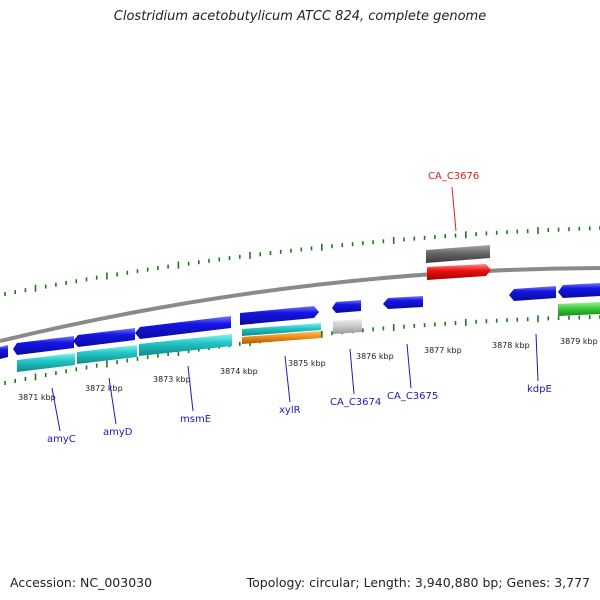 The width and height of the screenshot is (600, 600). What do you see at coordinates (281, 337) in the screenshot?
I see `gene-feature-orange` at bounding box center [281, 337].